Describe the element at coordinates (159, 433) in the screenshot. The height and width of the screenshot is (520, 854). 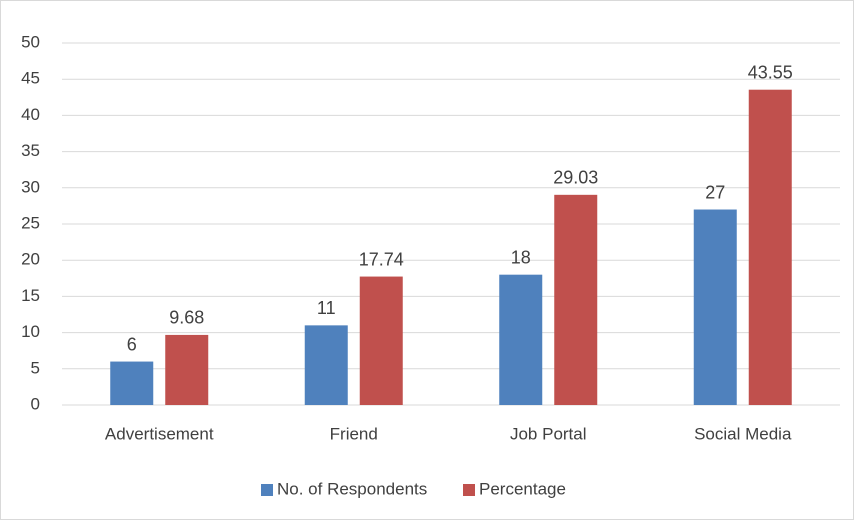
I see `x-tick-label: Advertisement` at that location.